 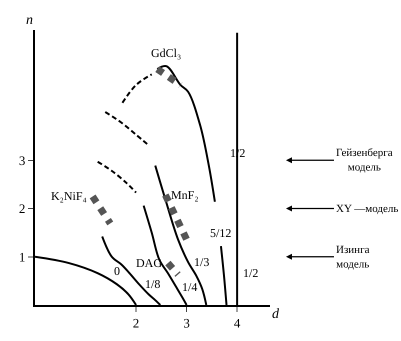 I want to click on y-tick-label: 3, so click(x=22, y=160).